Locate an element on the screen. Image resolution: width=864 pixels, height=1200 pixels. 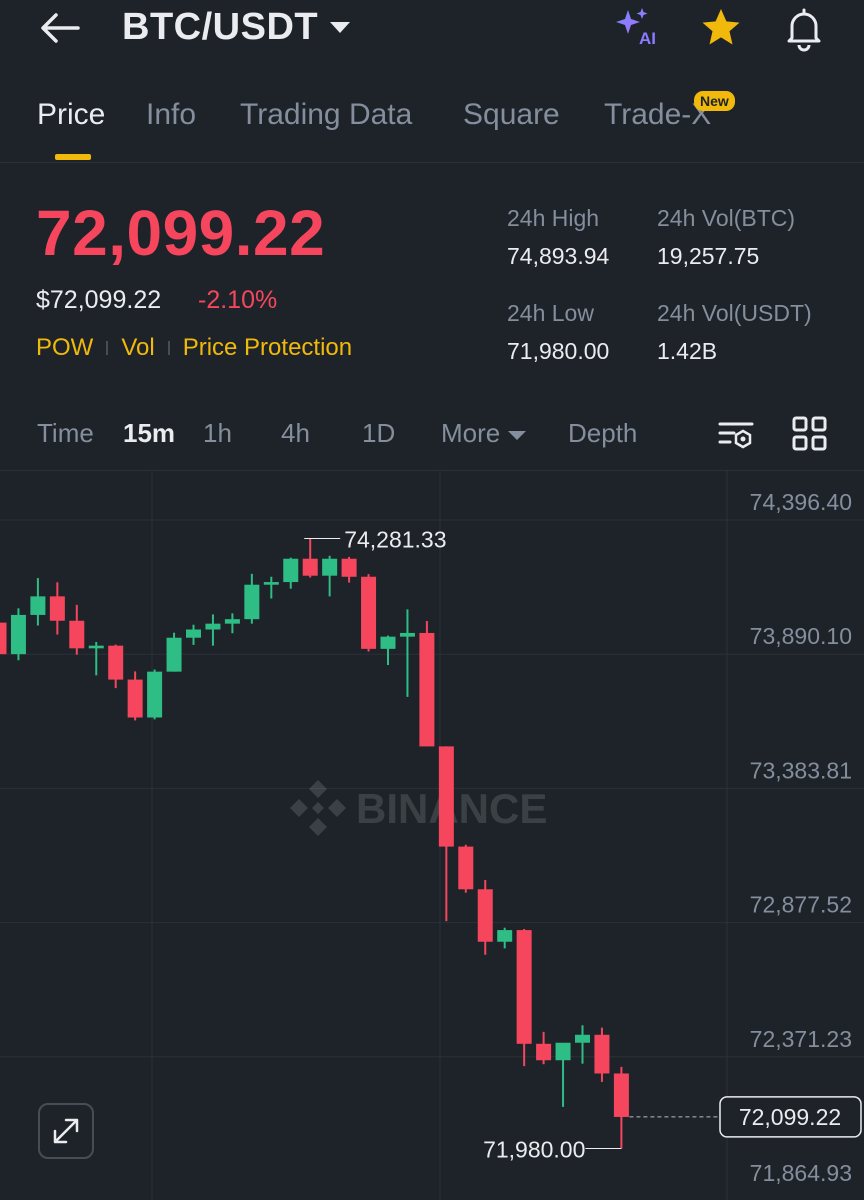
indicator-settings-icon is located at coordinates (736, 434).